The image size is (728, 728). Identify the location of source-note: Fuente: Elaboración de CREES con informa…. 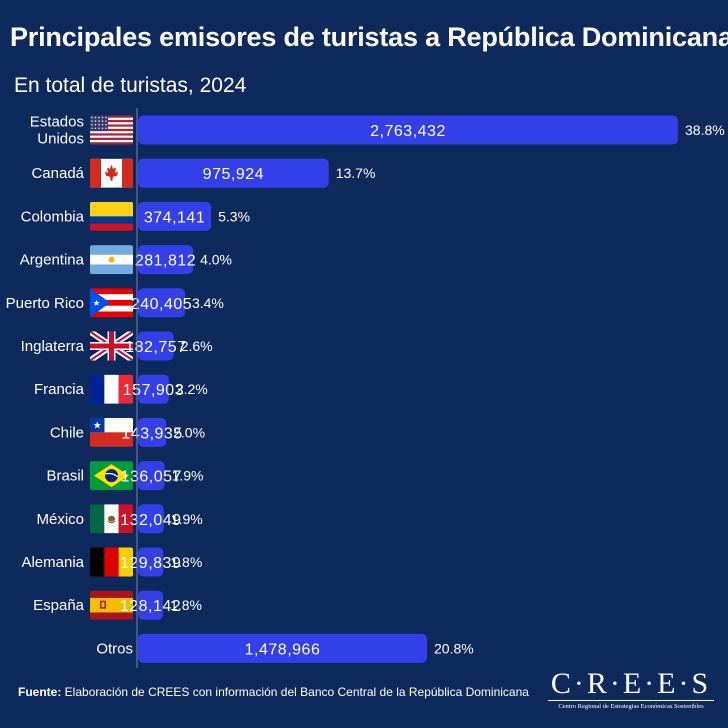
(273, 692).